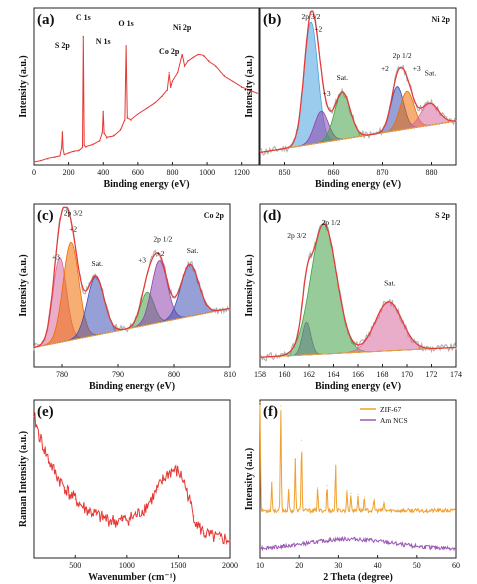 The width and height of the screenshot is (477, 584). What do you see at coordinates (214, 215) in the screenshot?
I see `panel-title: Co 2p` at bounding box center [214, 215].